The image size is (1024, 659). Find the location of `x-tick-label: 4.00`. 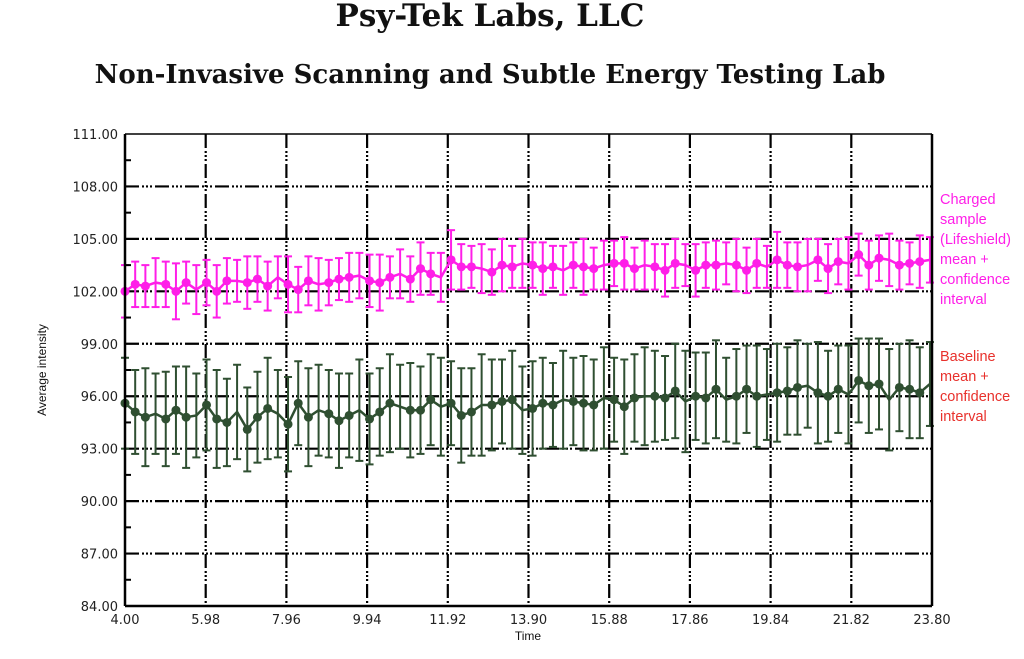

x-tick-label: 4.00 is located at coordinates (125, 620).